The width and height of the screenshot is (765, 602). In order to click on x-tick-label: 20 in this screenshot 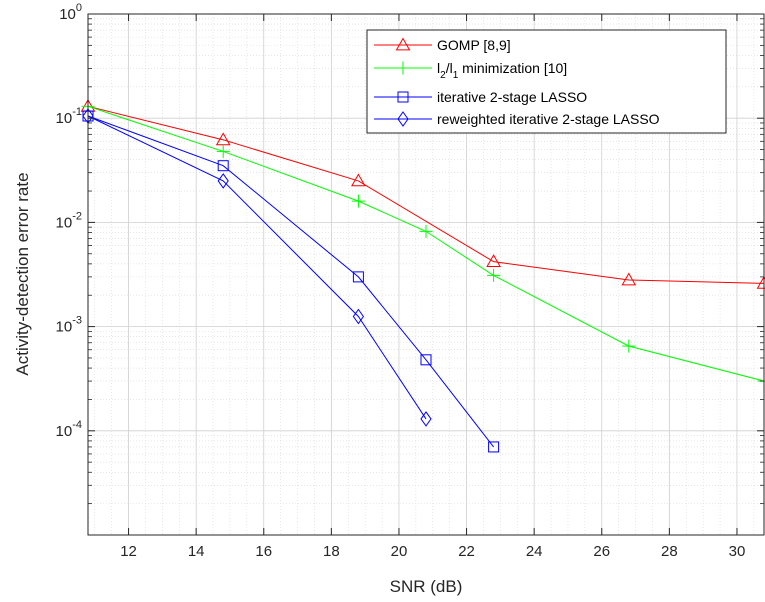, I will do `click(399, 551)`.